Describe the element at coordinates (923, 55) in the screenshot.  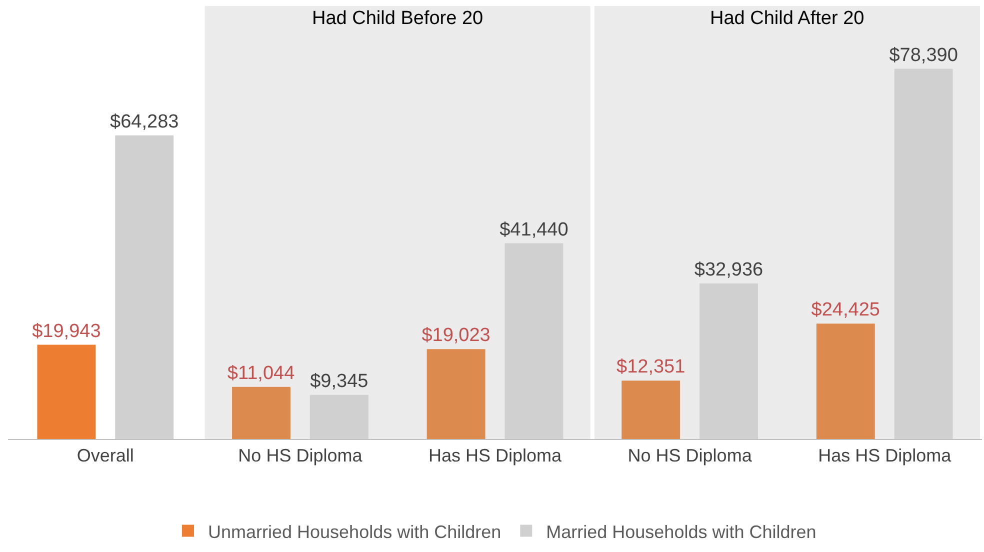
I see `data-label: $78,390` at that location.